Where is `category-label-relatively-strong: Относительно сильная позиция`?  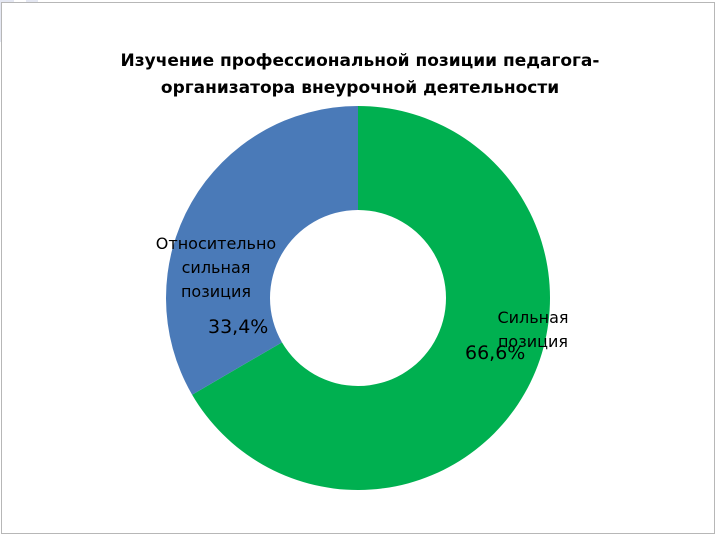
category-label-relatively-strong: Относительно сильная позиция is located at coordinates (216, 268).